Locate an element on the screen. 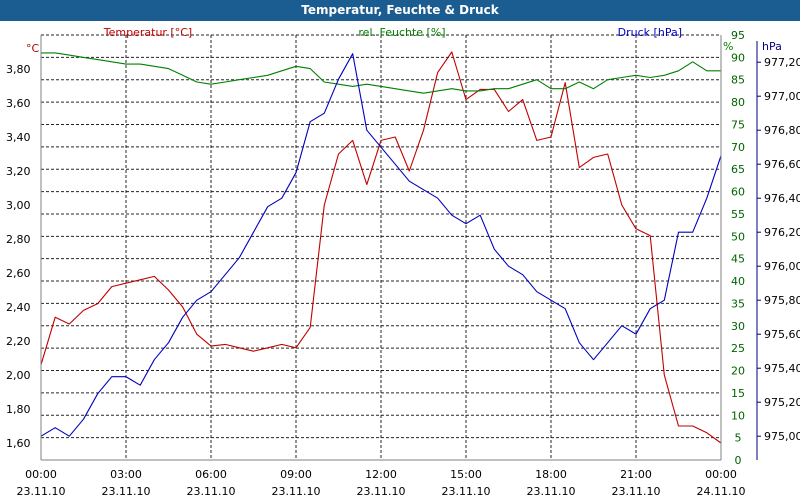  tick-label-humidity: 95 is located at coordinates (738, 35).